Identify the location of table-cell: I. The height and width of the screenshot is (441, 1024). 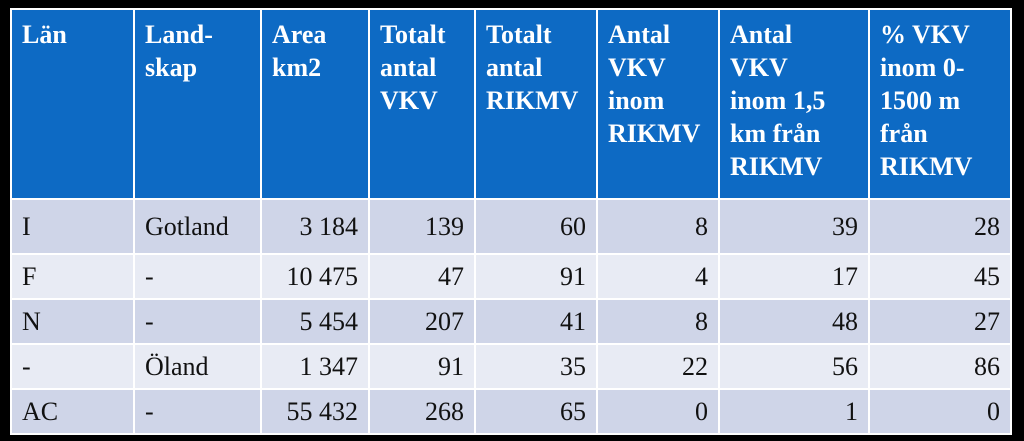
(72, 226).